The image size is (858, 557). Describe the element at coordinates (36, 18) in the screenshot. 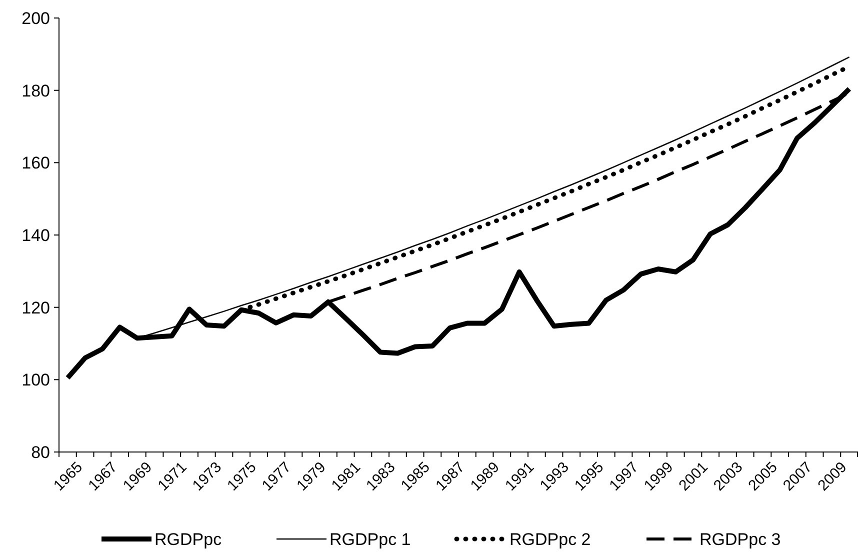

I see `y-tick-label: 200` at that location.